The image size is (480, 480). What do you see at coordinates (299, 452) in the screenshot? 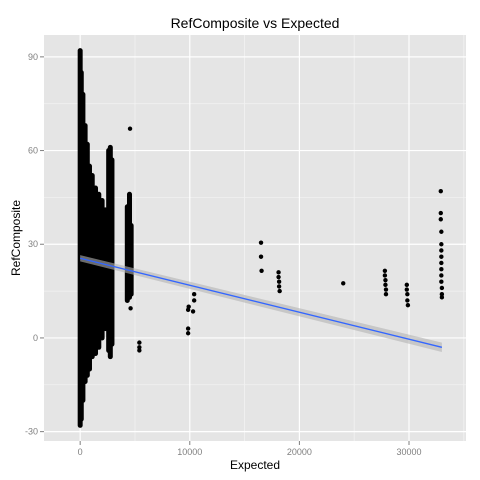
I see `x-tick-label: 20000` at bounding box center [299, 452].